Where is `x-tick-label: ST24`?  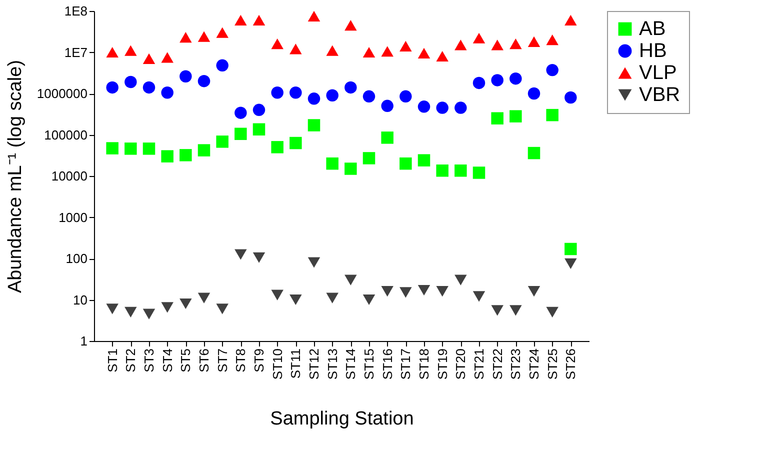
x-tick-label: ST24 is located at coordinates (534, 364).